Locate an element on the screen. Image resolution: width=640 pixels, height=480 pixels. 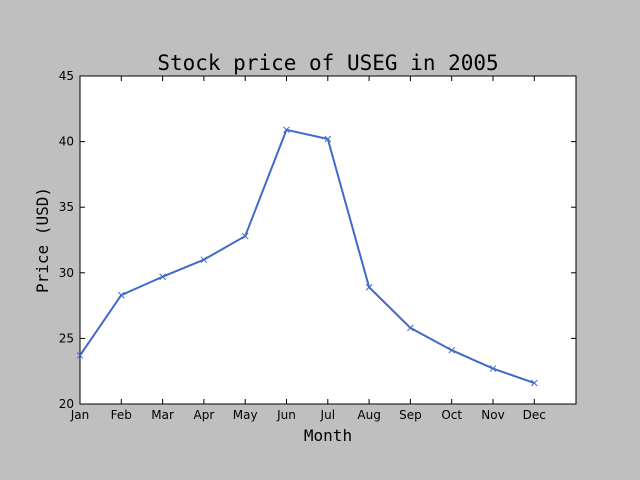
y-axis-label: Price (USD) is located at coordinates (42, 240).